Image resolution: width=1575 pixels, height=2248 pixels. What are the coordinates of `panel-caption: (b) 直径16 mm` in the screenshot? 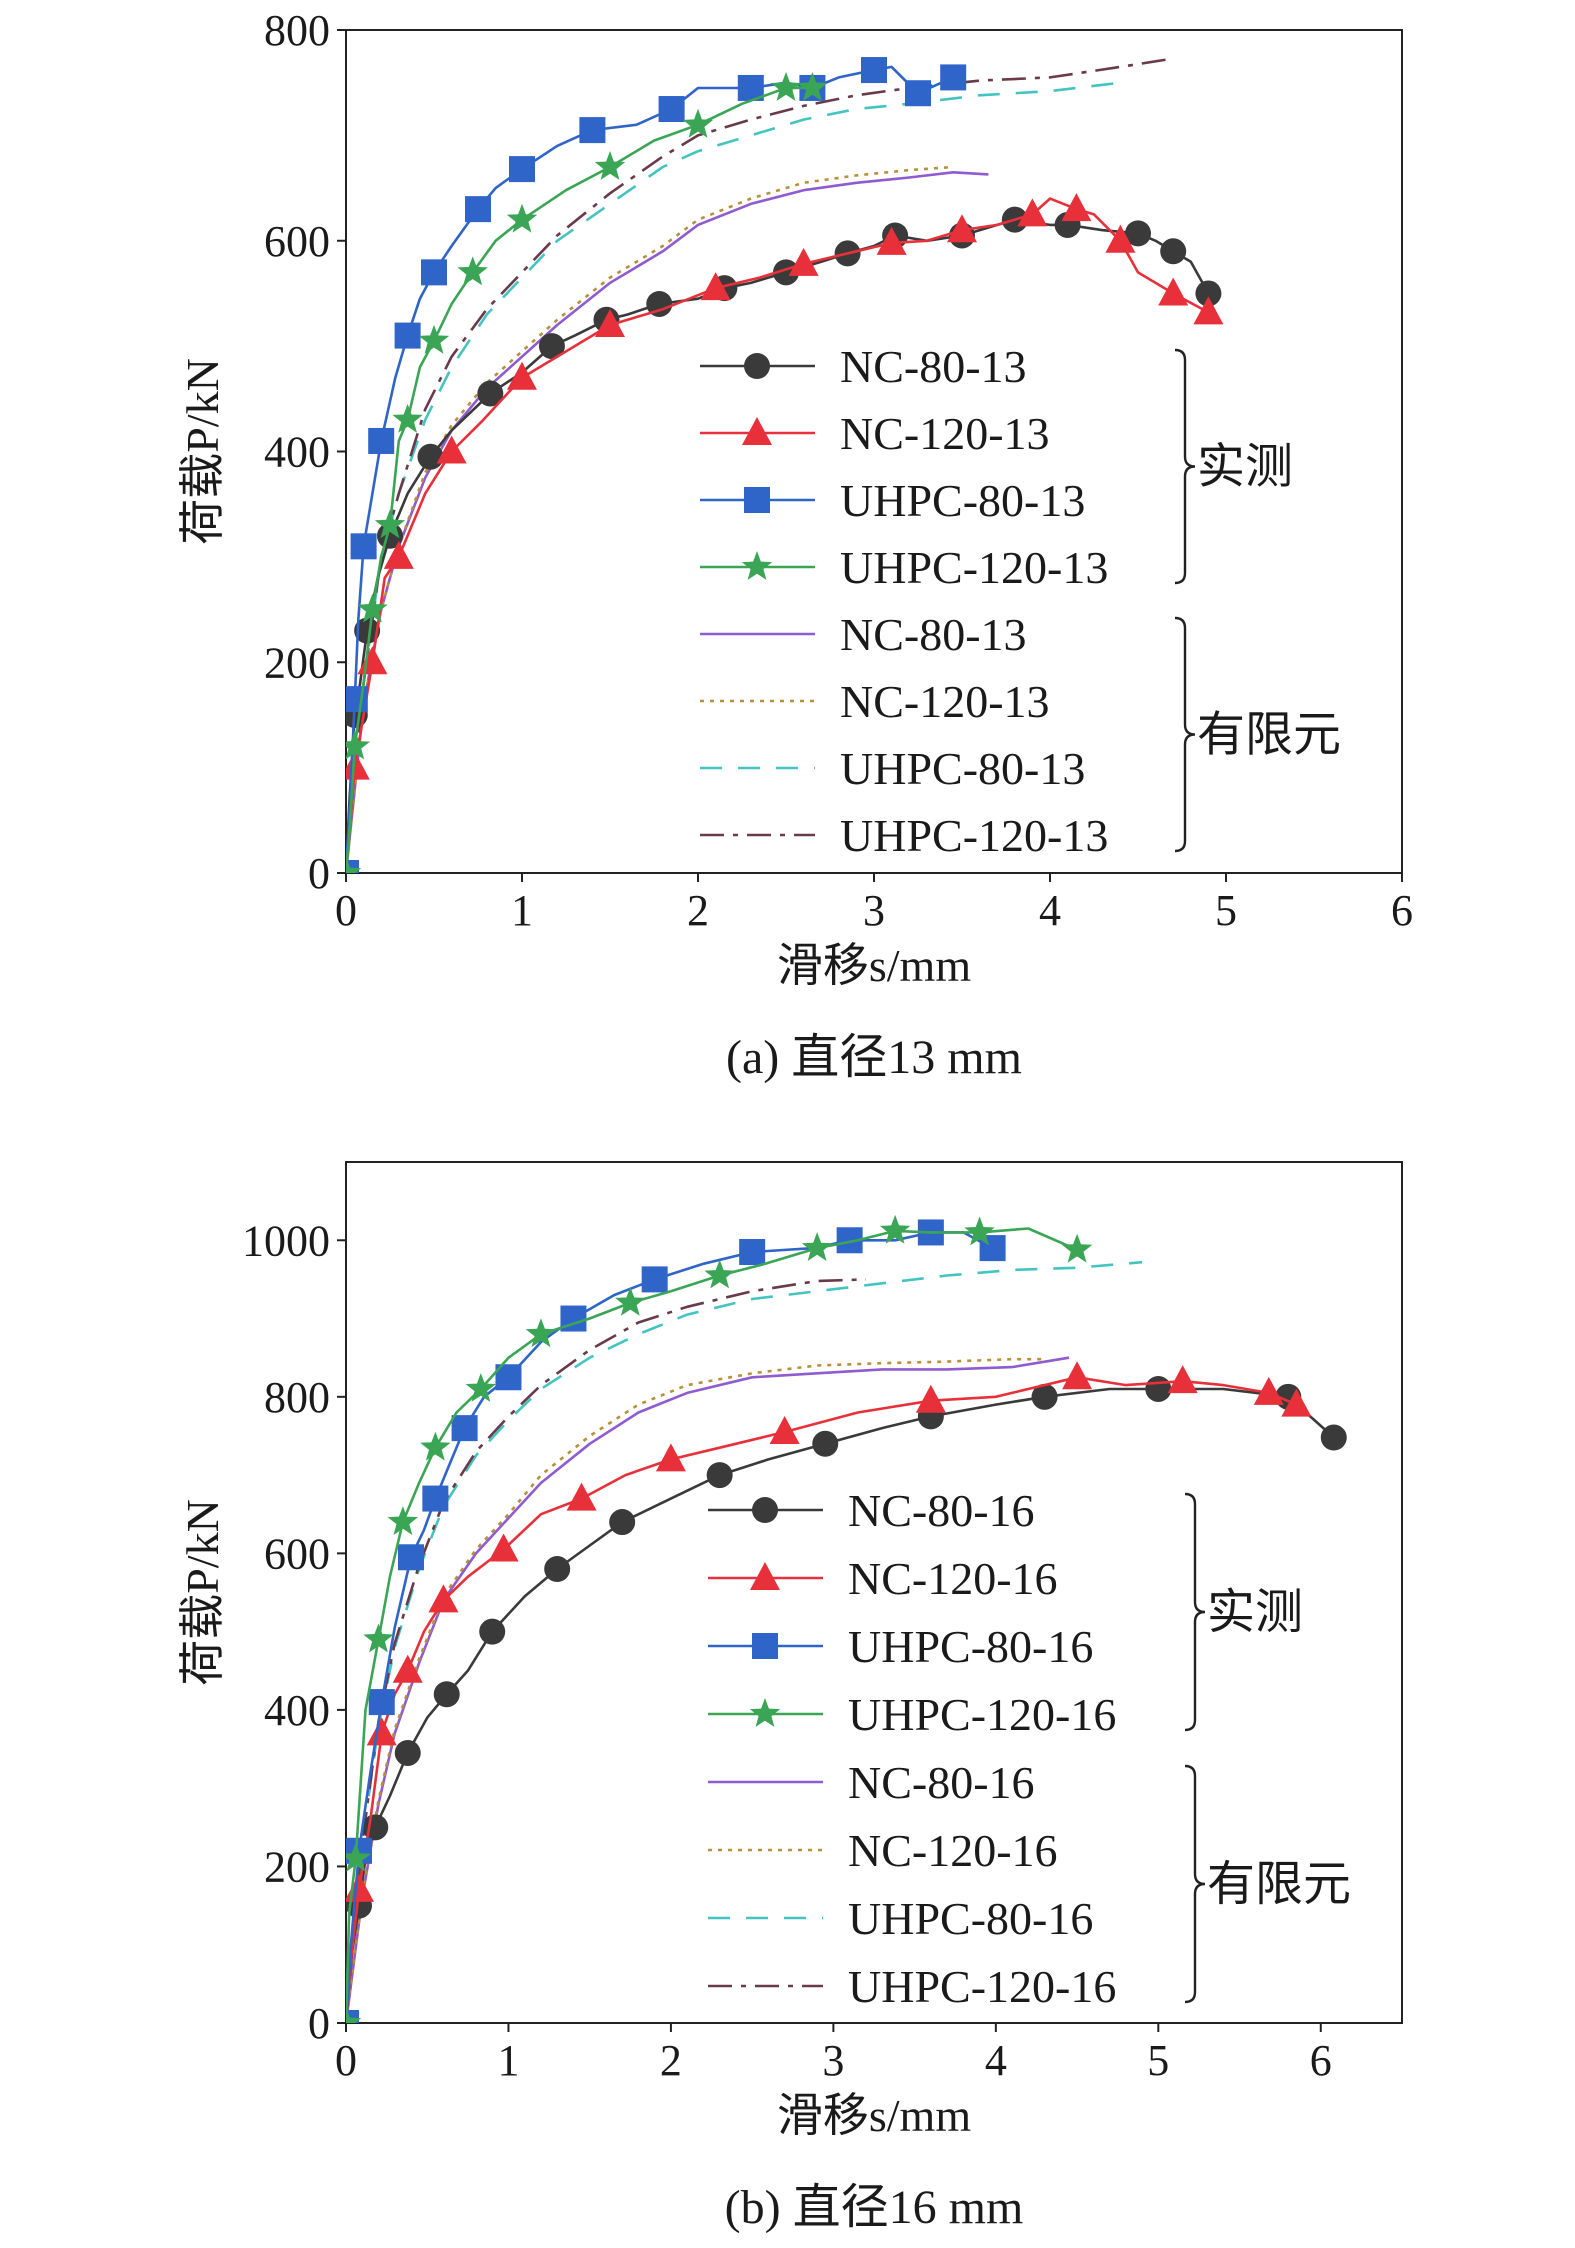 It's located at (874, 2207).